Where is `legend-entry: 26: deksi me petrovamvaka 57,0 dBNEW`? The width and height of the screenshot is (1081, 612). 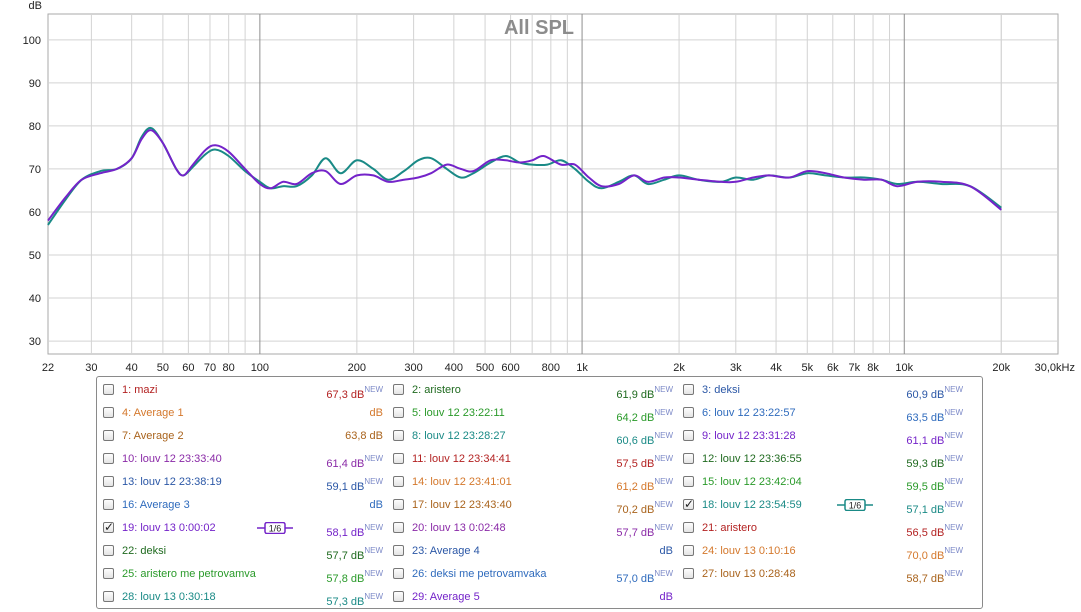 legend-entry: 26: deksi me petrovamvaka 57,0 dBNEW is located at coordinates (535, 574).